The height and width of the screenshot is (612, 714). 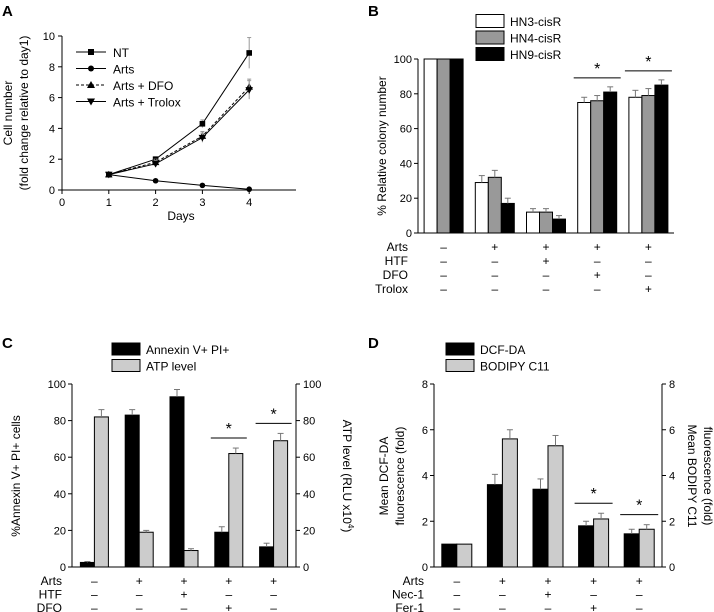 I want to click on x-tick-label: 0, so click(x=62, y=203).